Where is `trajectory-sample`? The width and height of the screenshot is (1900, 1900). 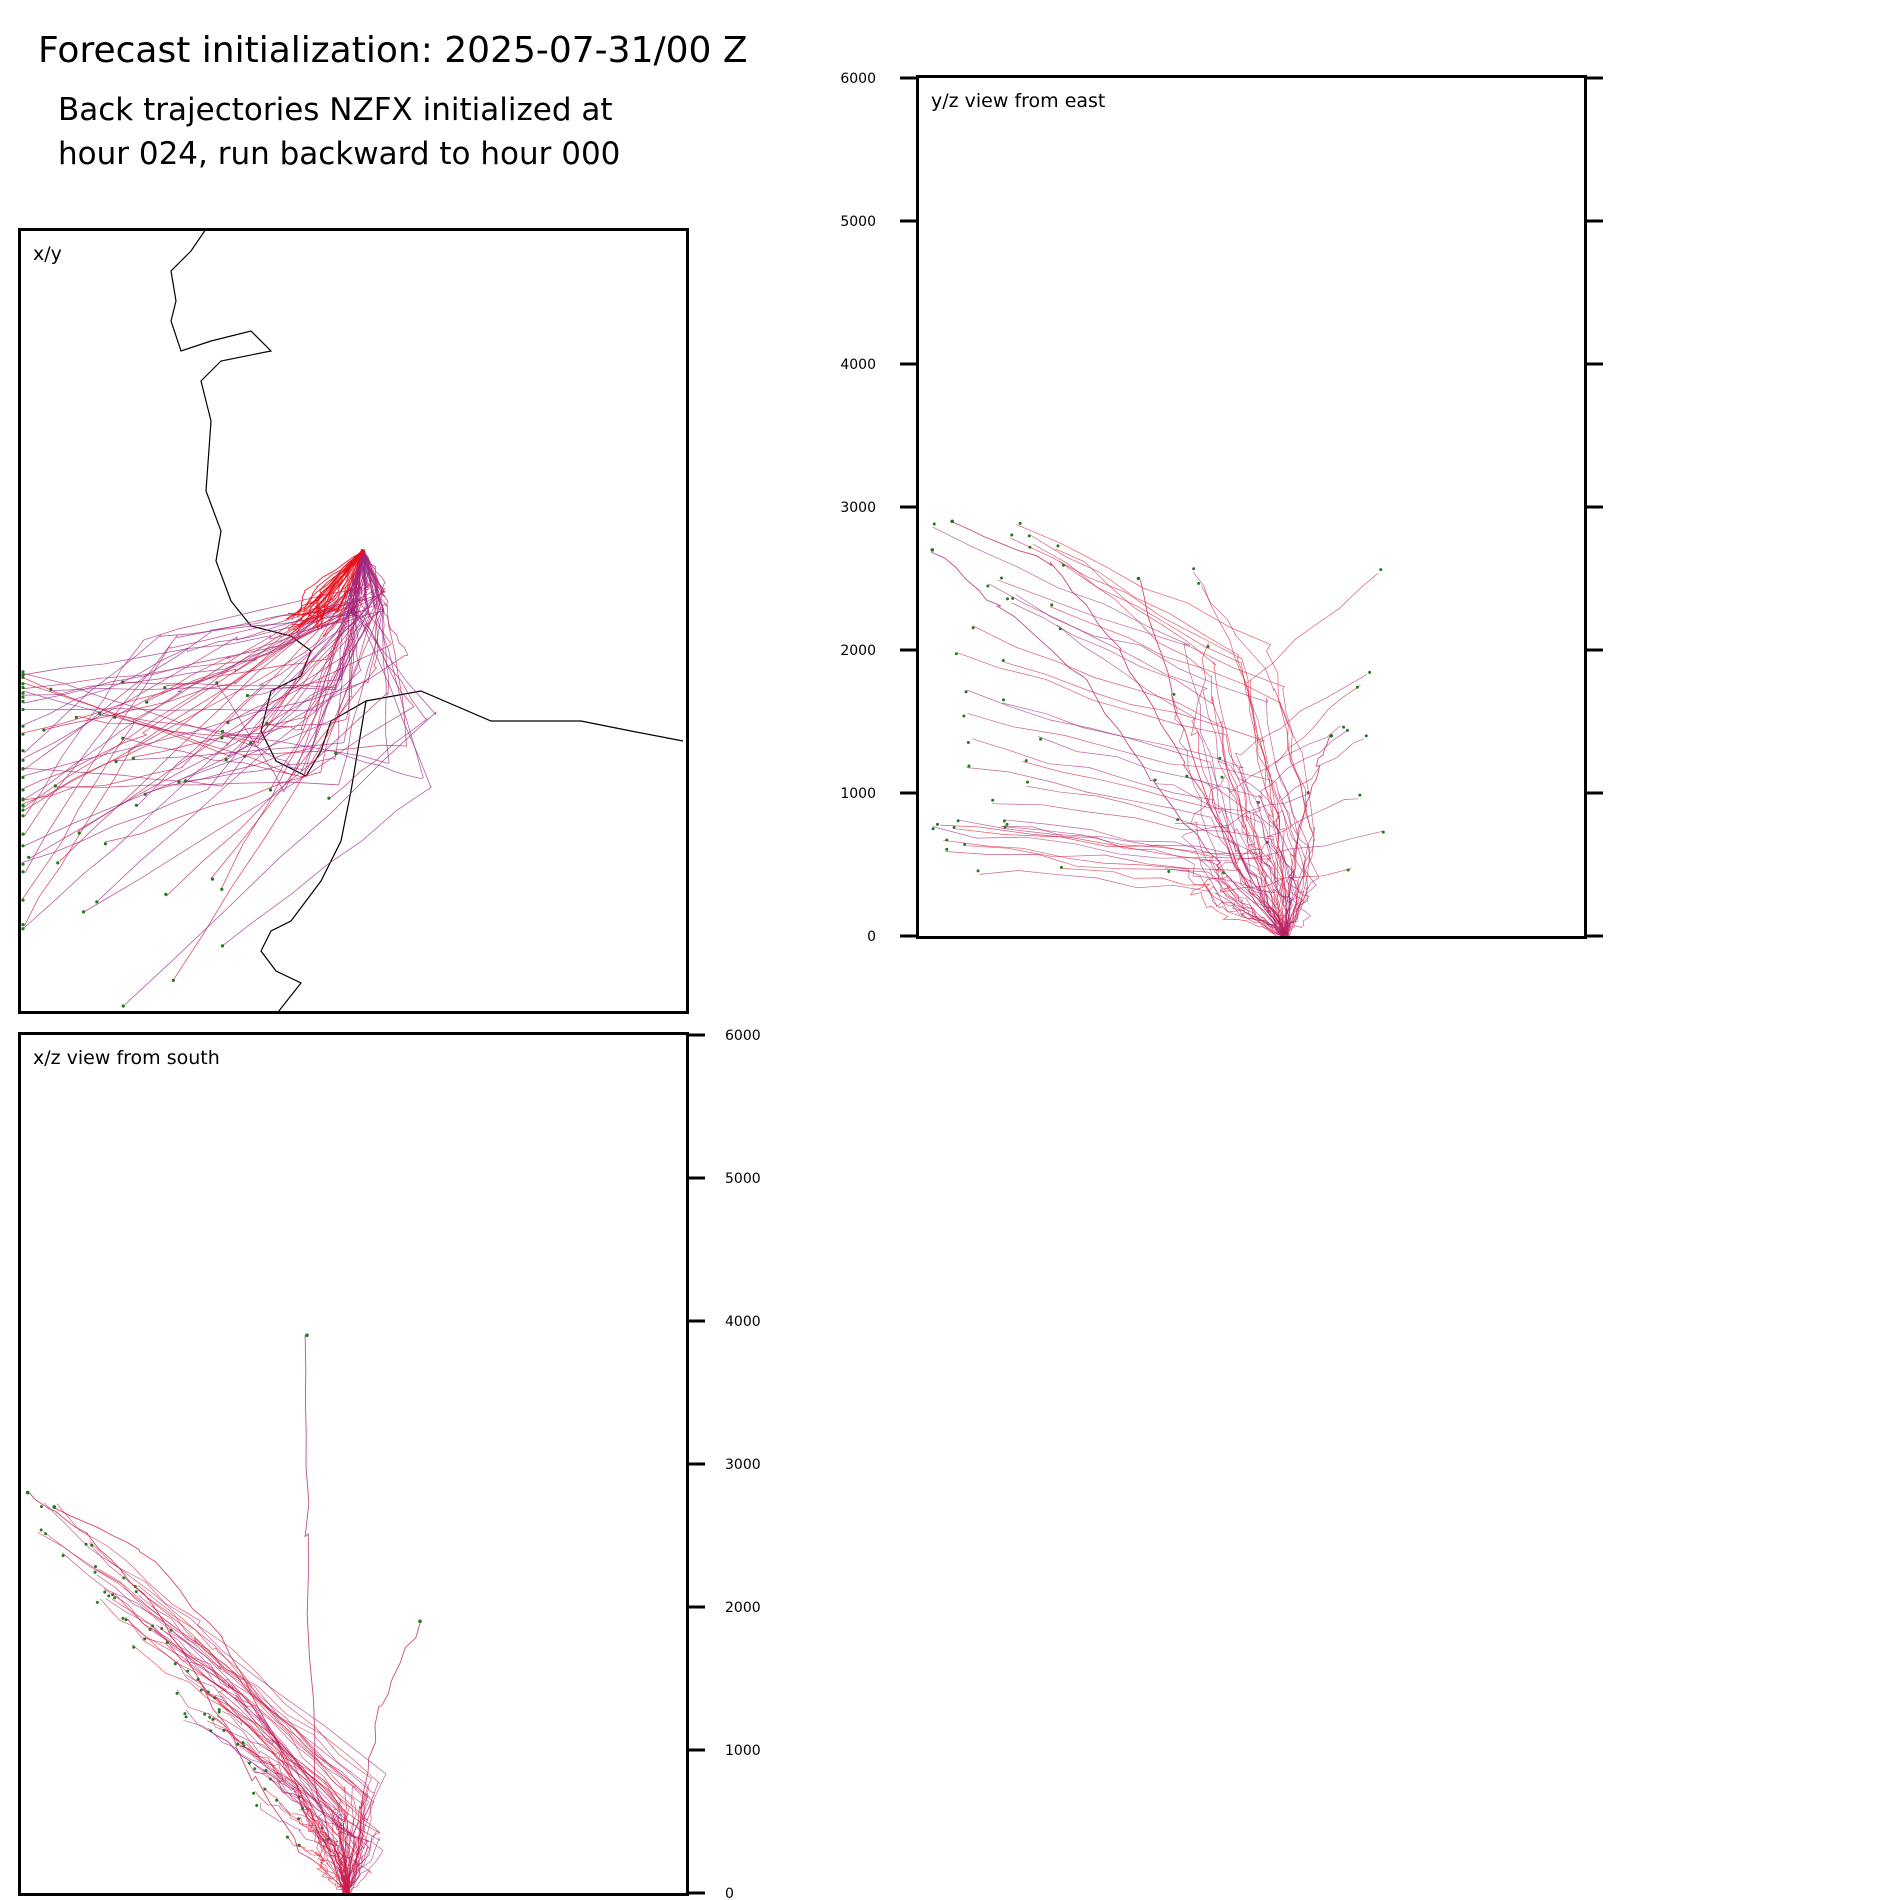 trajectory-sample is located at coordinates (188, 1692).